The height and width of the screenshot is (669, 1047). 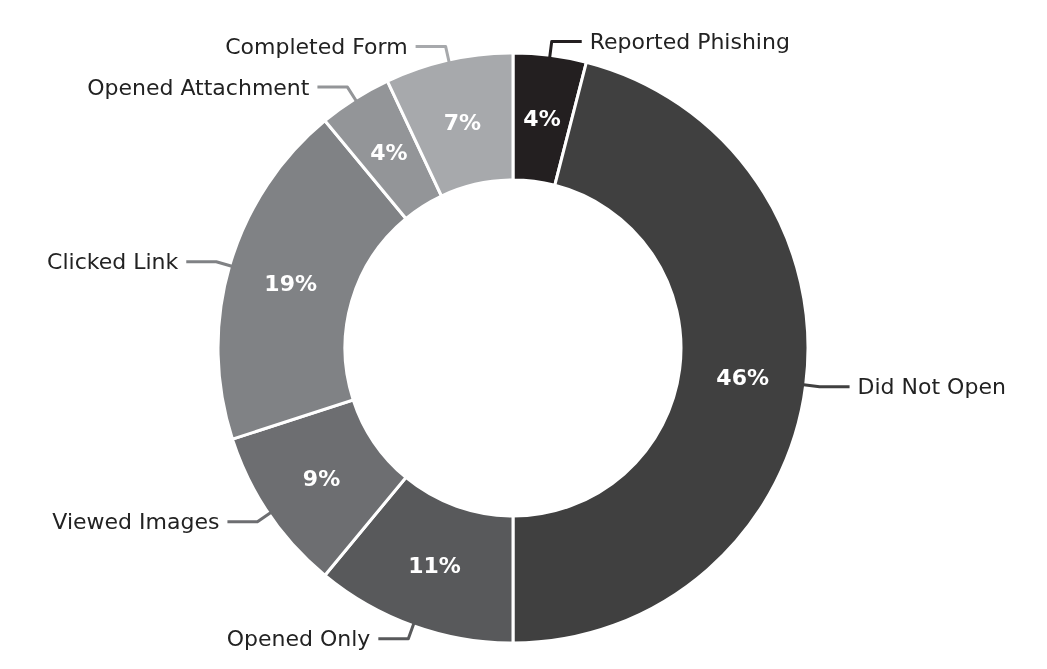 What do you see at coordinates (136, 522) in the screenshot?
I see `slice-label: Viewed Images` at bounding box center [136, 522].